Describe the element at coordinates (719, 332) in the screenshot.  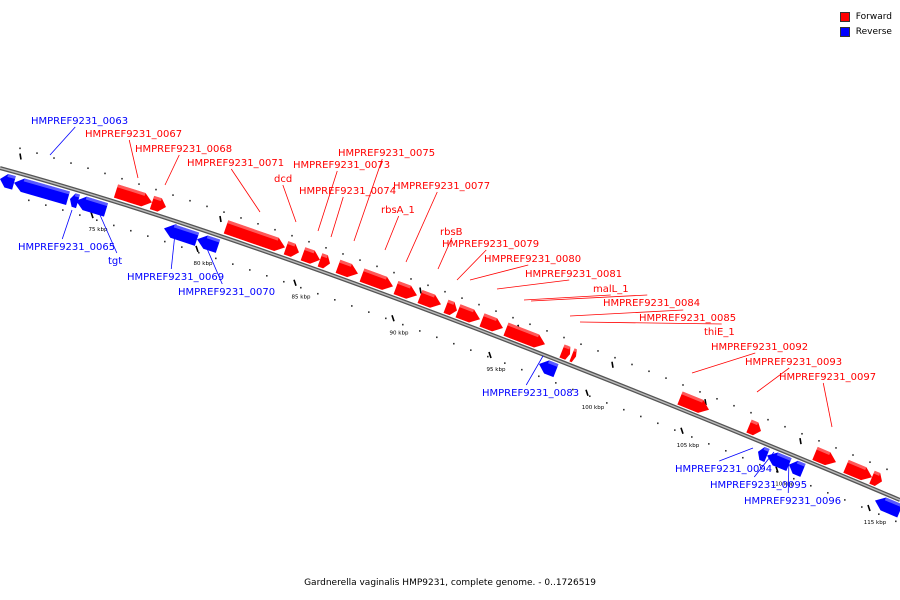
I see `gene-label: thiE_1` at that location.